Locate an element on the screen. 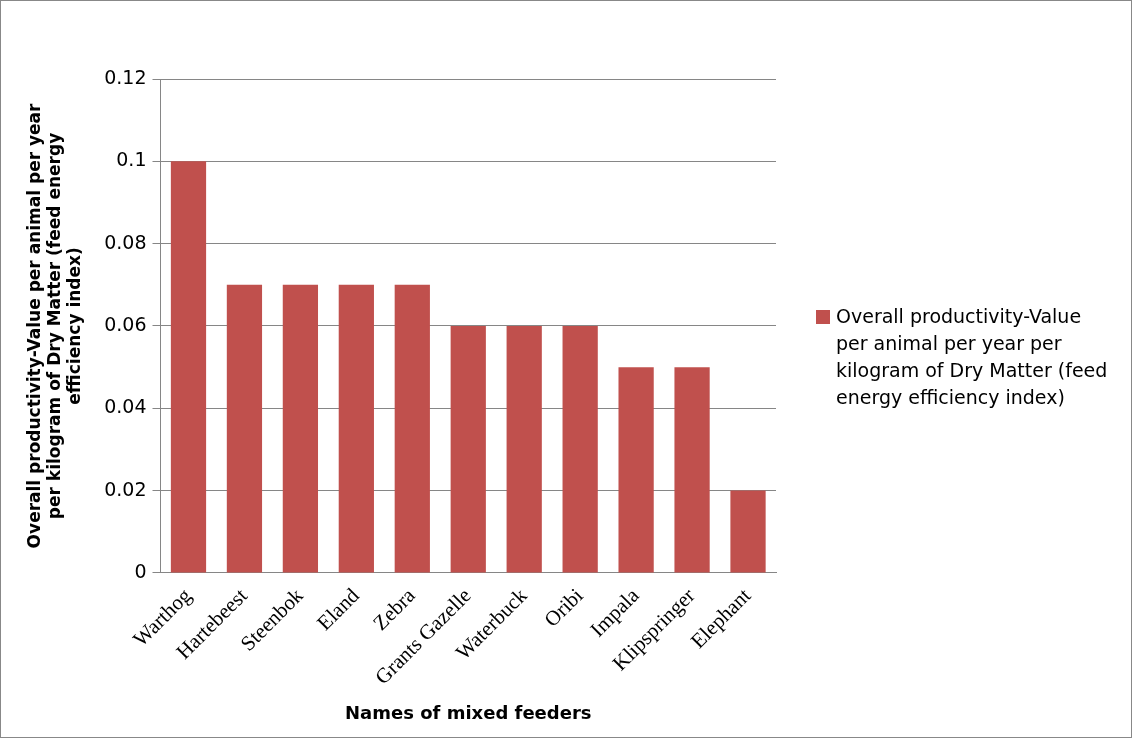  y-tick-label: 0.08 is located at coordinates (125, 241).